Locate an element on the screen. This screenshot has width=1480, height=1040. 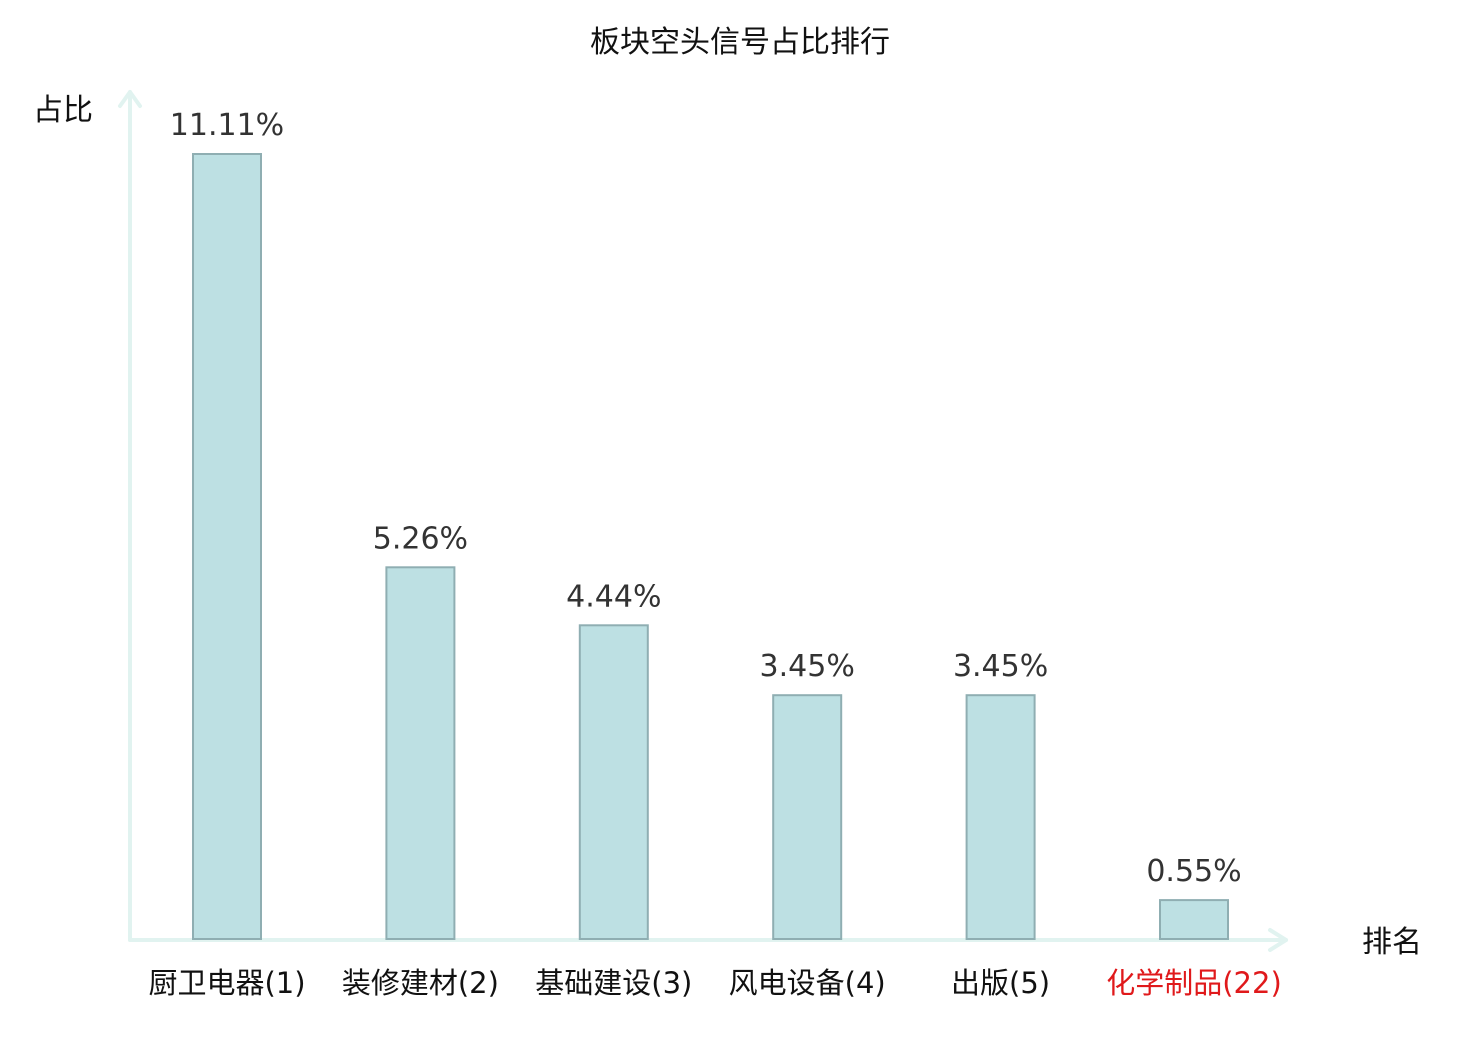
category-label-6: 化学制品(22) is located at coordinates (1194, 983).